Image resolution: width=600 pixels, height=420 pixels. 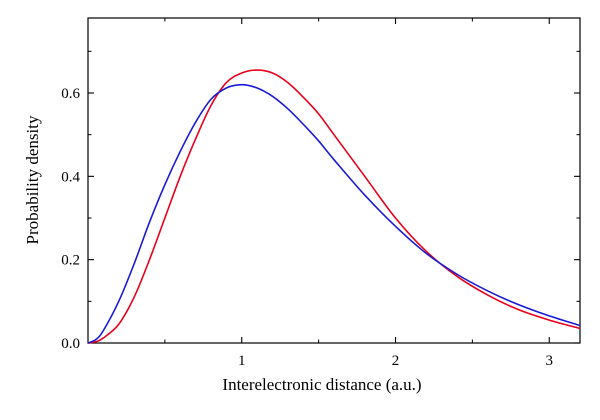 What do you see at coordinates (321, 384) in the screenshot?
I see `x-axis-label: Interelectronic distance (a.u.)` at bounding box center [321, 384].